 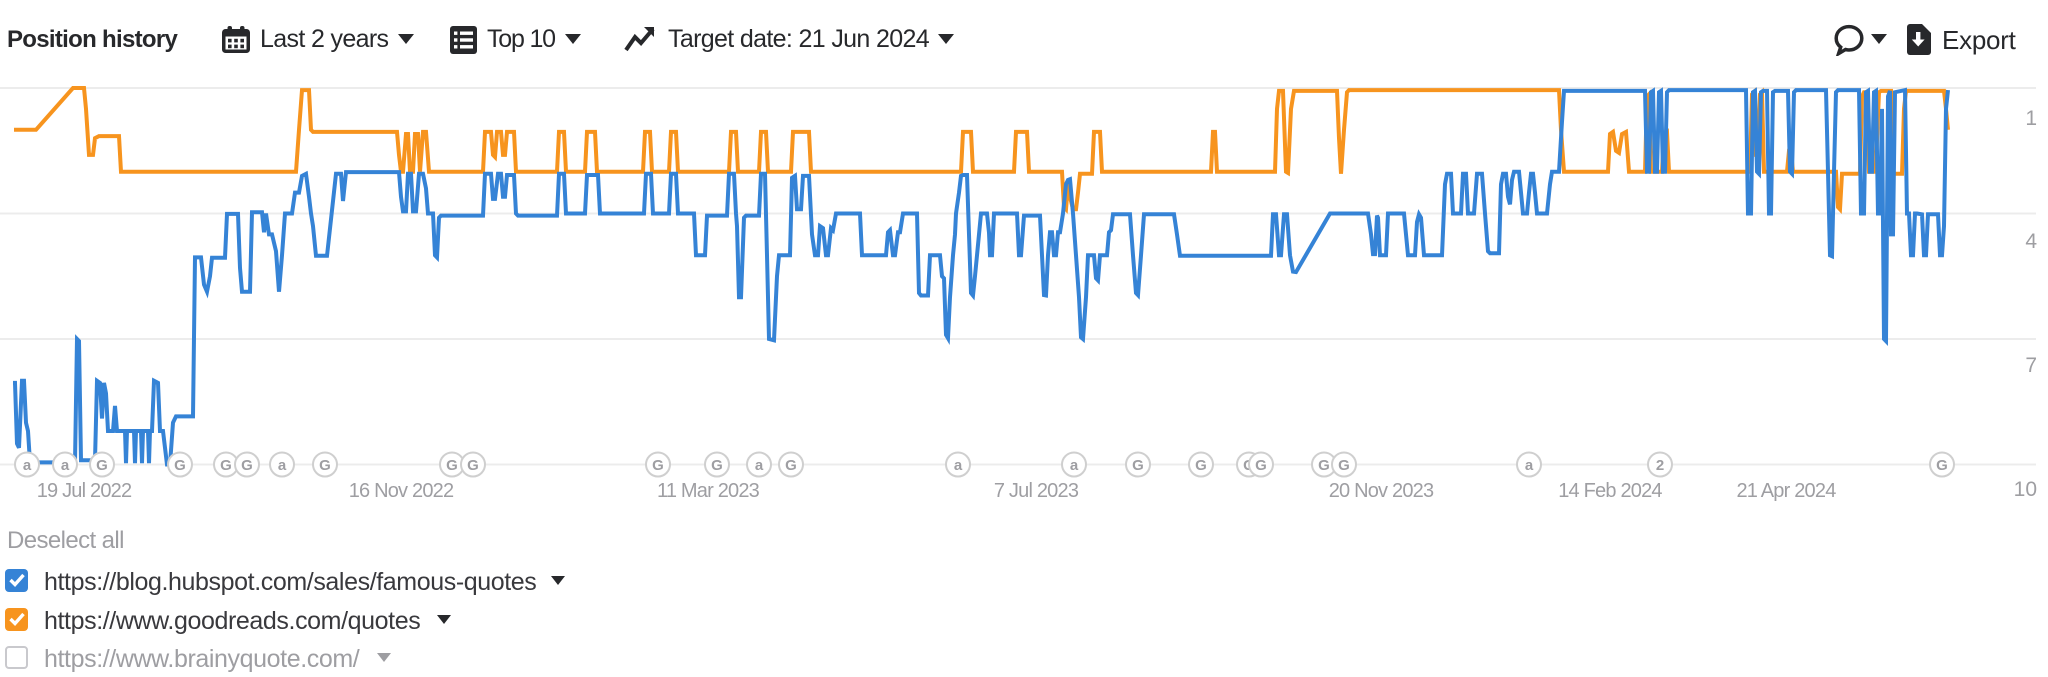 What do you see at coordinates (708, 491) in the screenshot?
I see `svg-text: 11 Mar 2023` at bounding box center [708, 491].